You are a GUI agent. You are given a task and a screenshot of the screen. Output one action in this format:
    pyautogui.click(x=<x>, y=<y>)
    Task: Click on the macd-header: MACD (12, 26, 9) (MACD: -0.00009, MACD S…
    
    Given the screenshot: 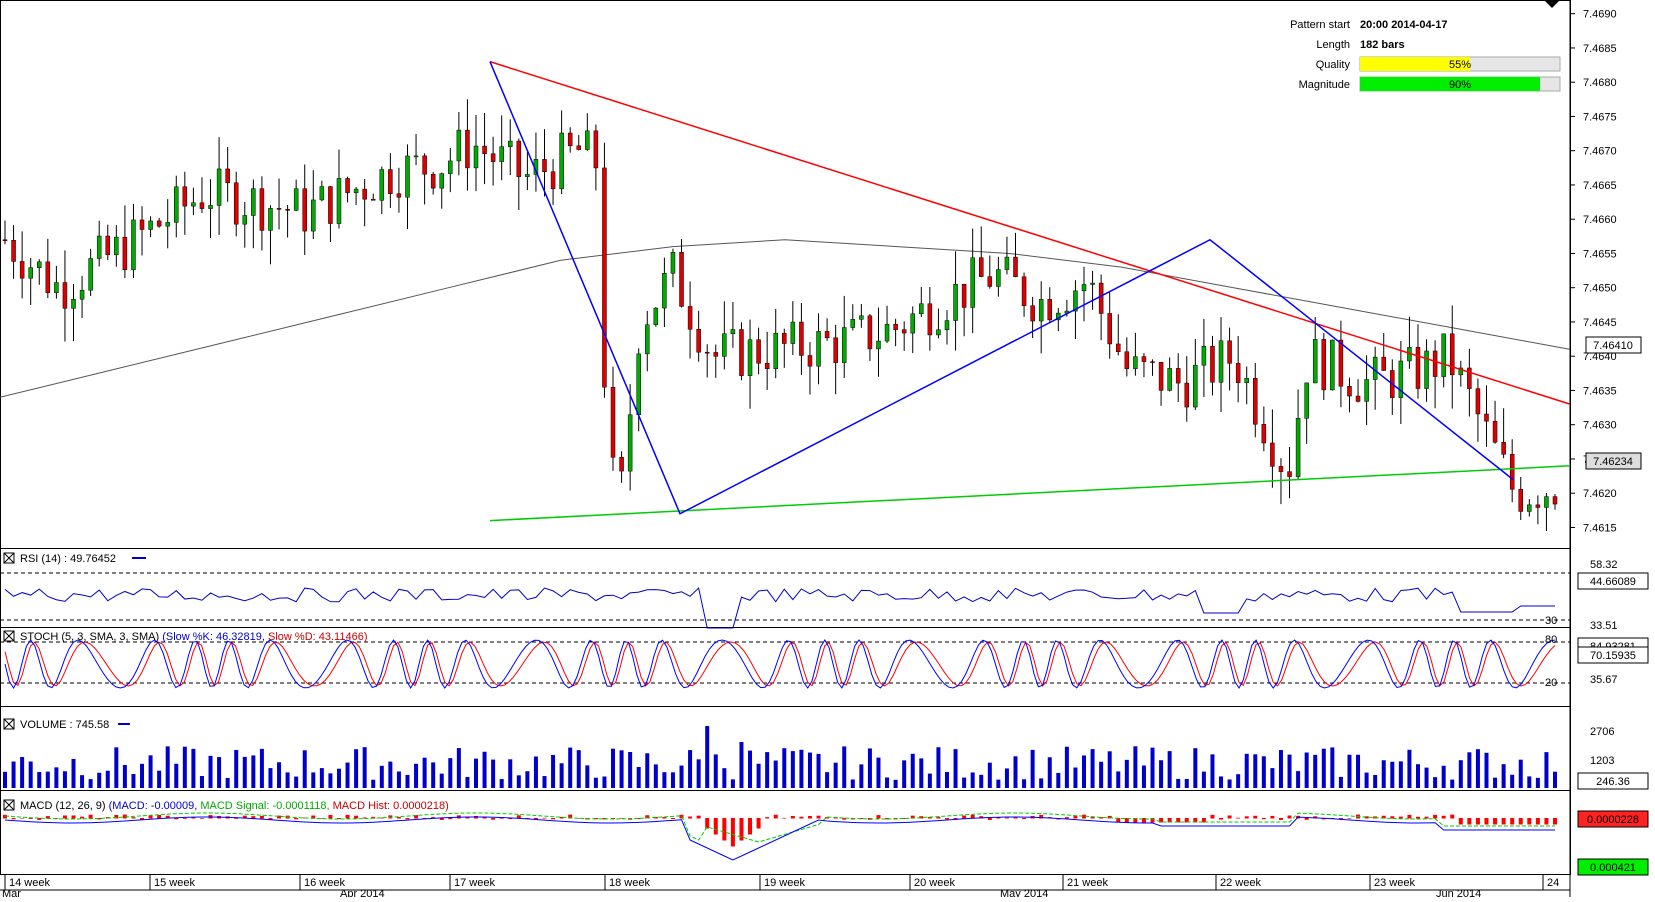 What is the action you would take?
    pyautogui.click(x=226, y=805)
    